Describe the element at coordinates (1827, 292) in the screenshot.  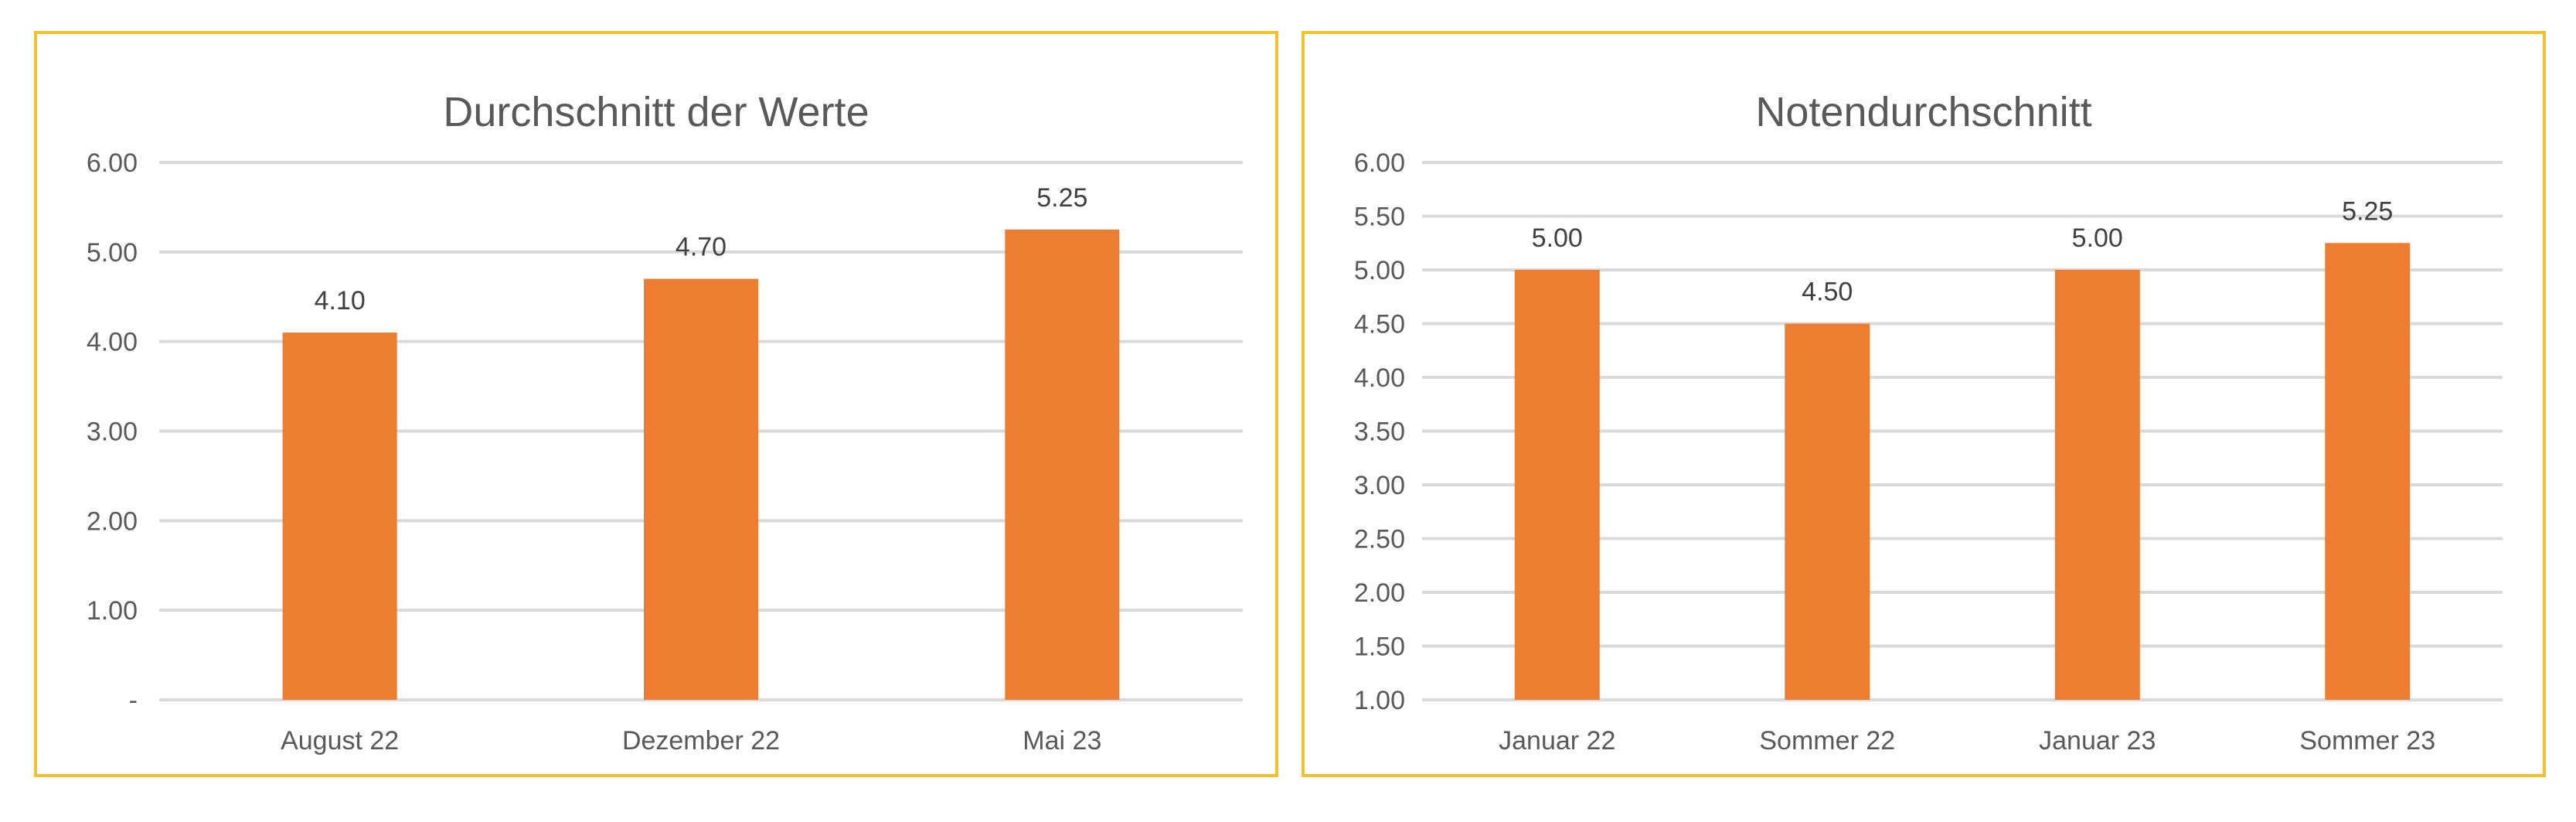
I see `data-label: 4.50` at that location.